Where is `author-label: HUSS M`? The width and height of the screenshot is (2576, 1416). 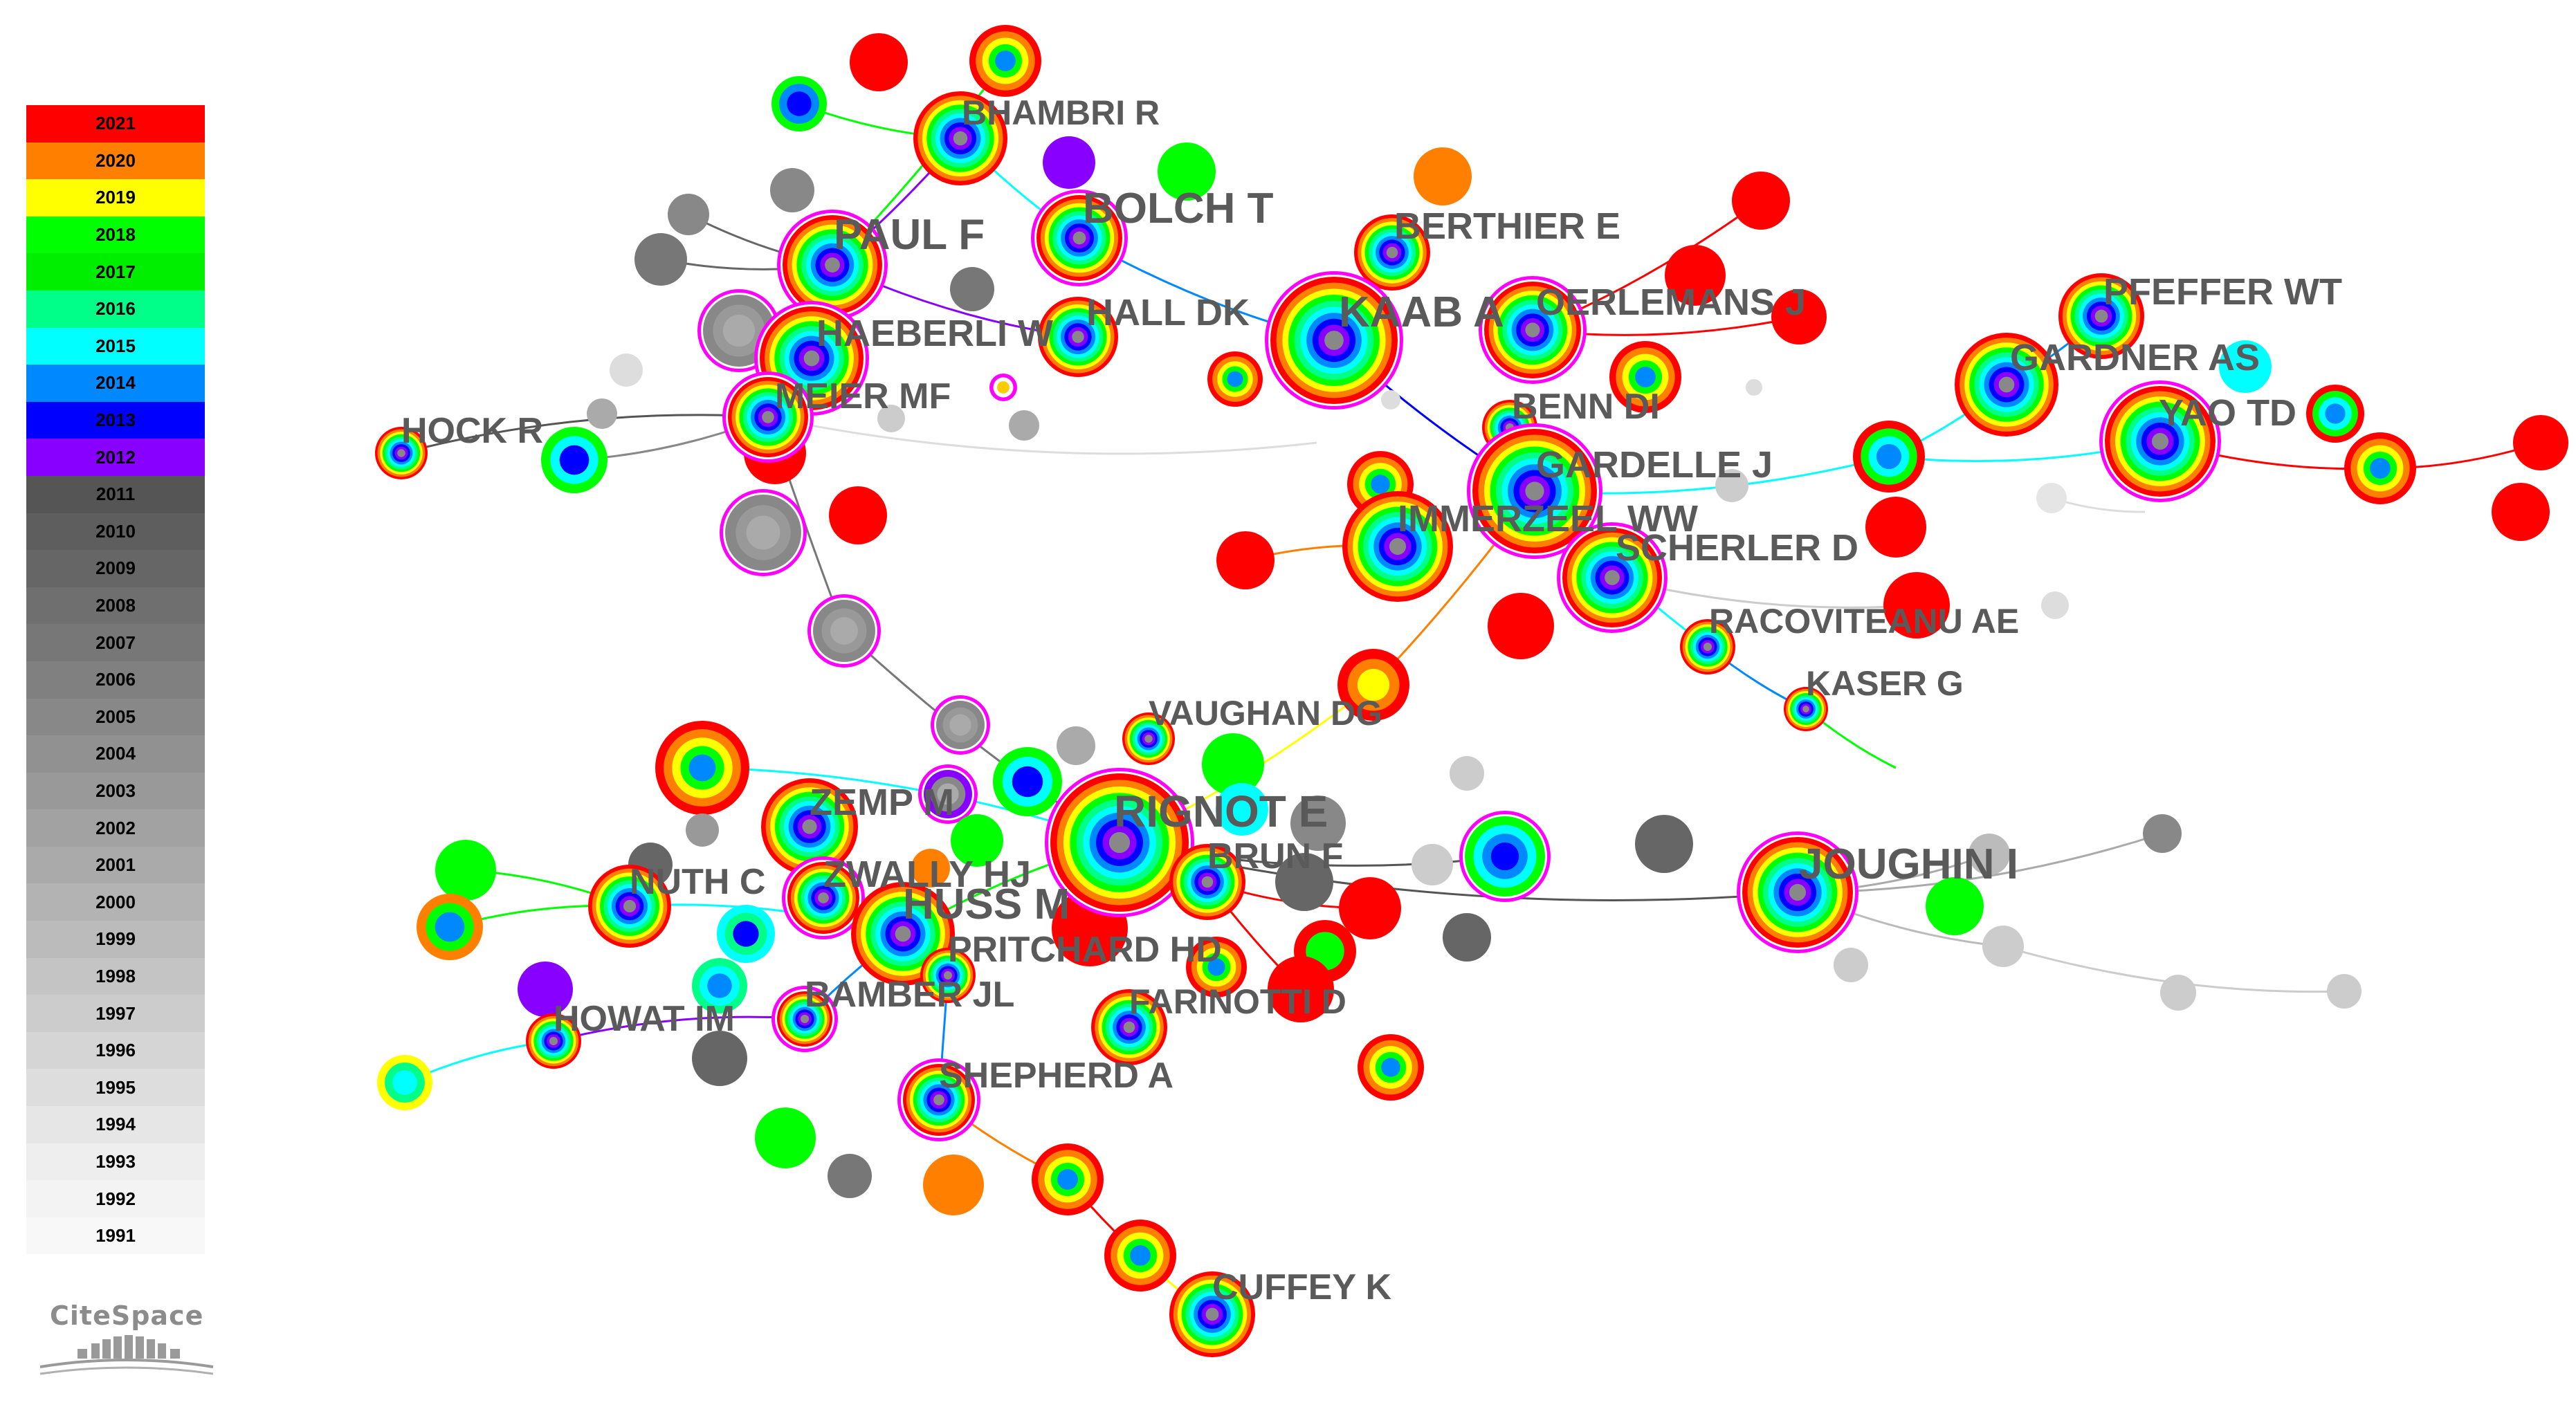 author-label: HUSS M is located at coordinates (987, 904).